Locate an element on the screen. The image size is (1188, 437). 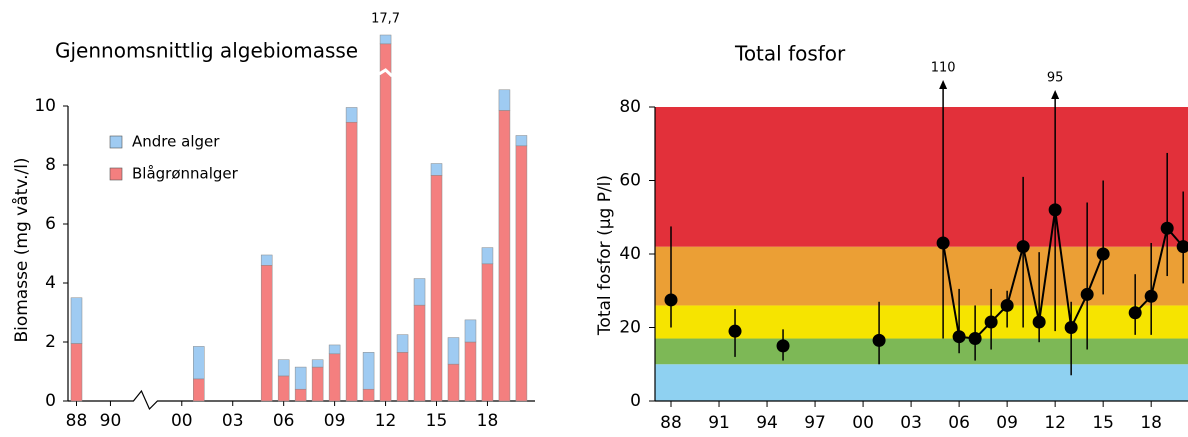
y-tick-label: 80 is located at coordinates (630, 107).